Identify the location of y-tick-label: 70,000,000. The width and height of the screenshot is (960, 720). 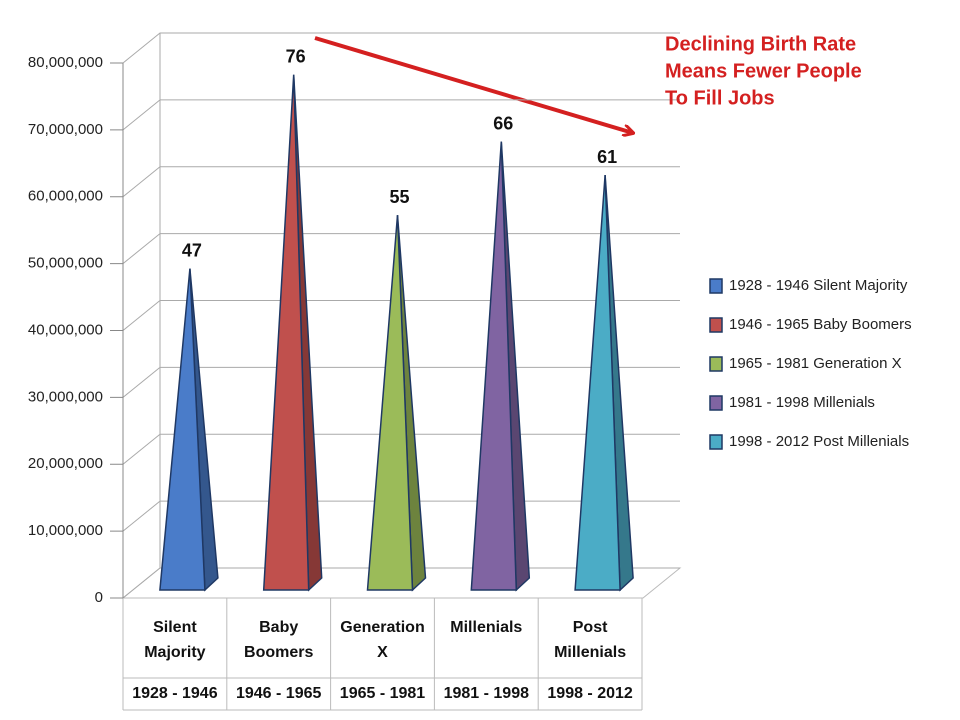
(65, 129).